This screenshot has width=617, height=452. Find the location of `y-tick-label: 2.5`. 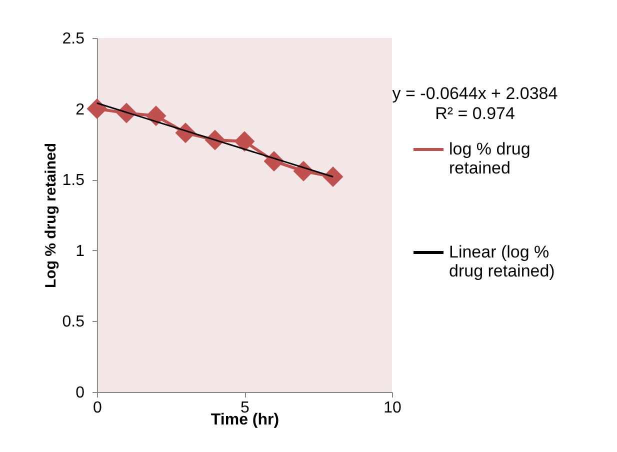

y-tick-label: 2.5 is located at coordinates (73, 39).